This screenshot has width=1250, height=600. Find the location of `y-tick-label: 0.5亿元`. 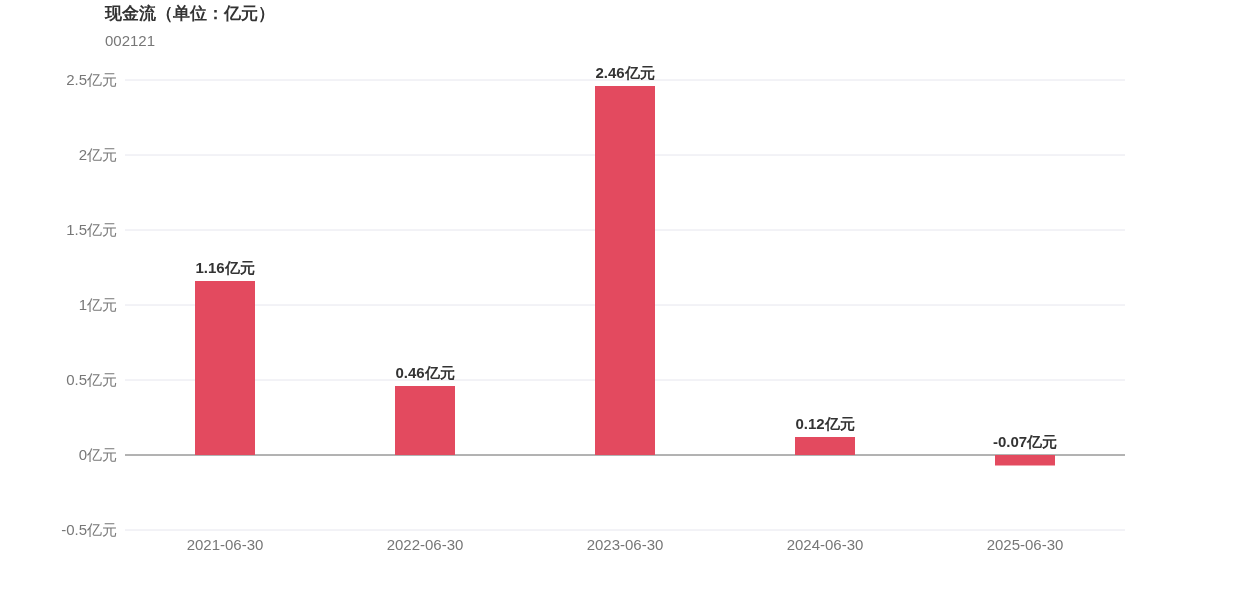

y-tick-label: 0.5亿元 is located at coordinates (91, 379).